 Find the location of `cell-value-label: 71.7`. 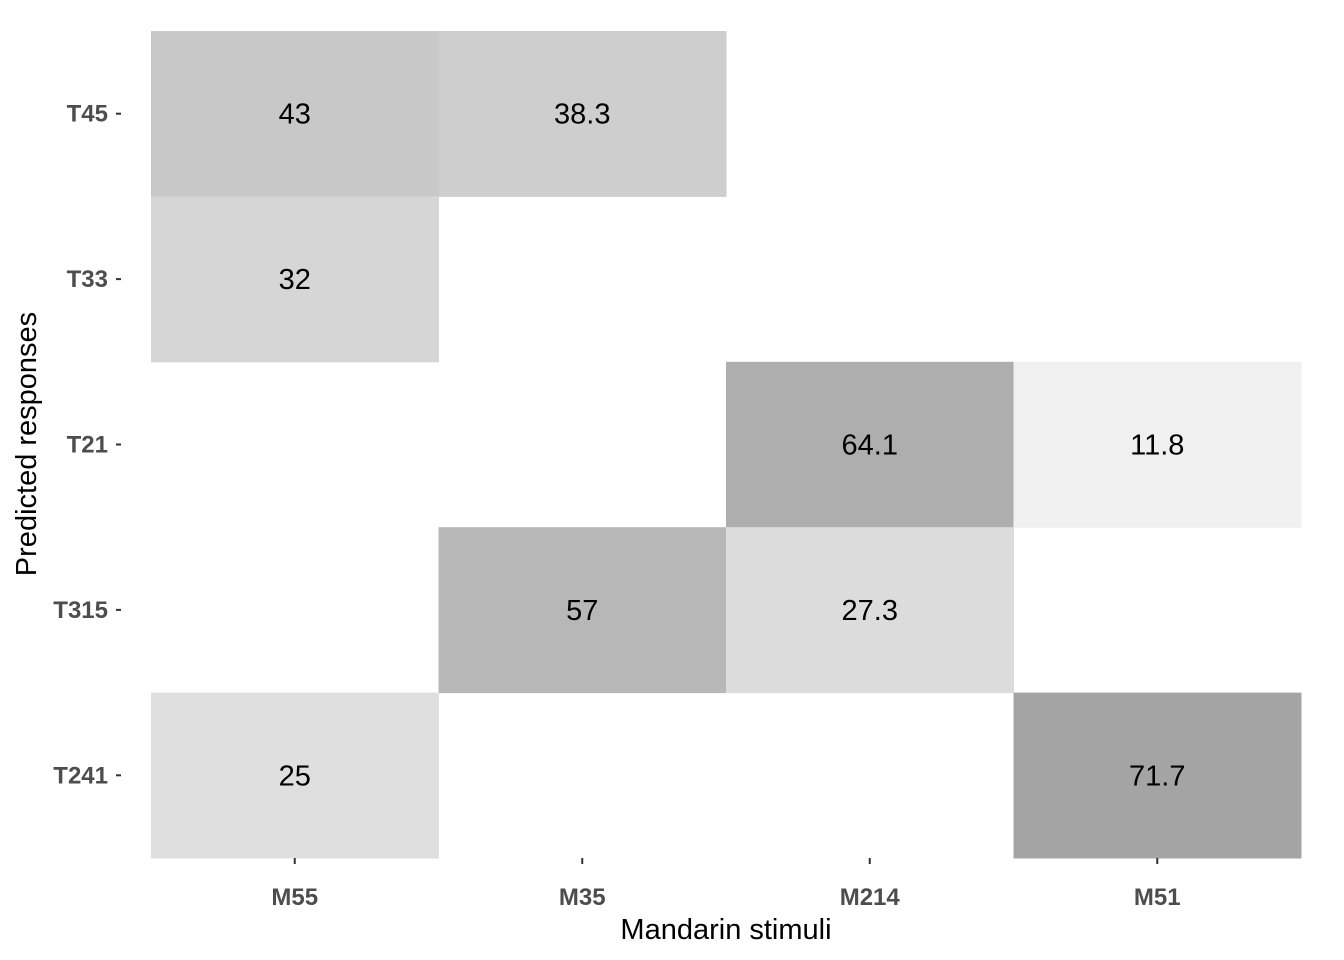

cell-value-label: 71.7 is located at coordinates (1157, 776).